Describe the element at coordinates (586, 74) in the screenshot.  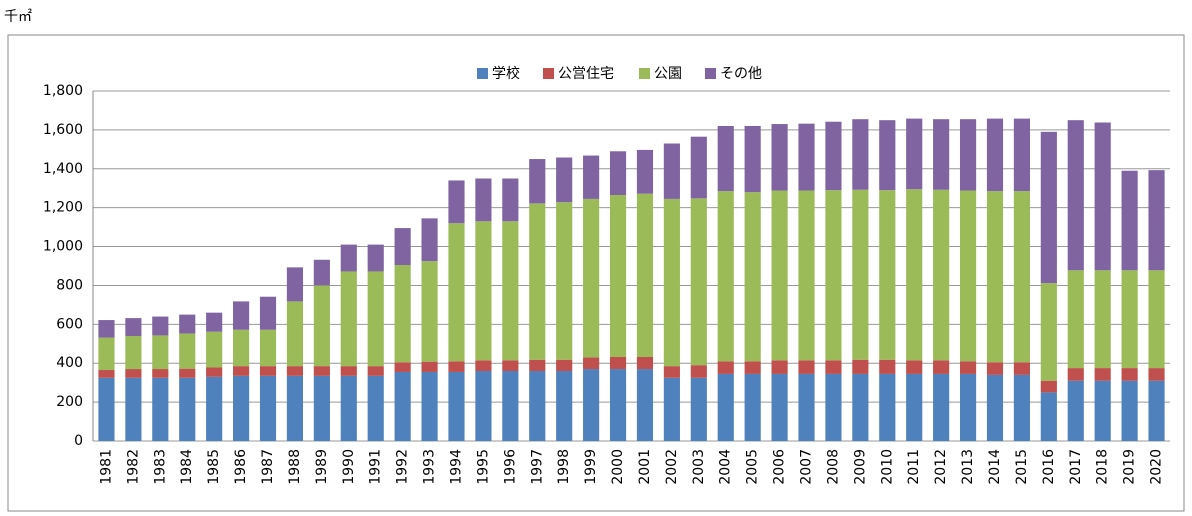
I see `legend-label: 公営住宅` at that location.